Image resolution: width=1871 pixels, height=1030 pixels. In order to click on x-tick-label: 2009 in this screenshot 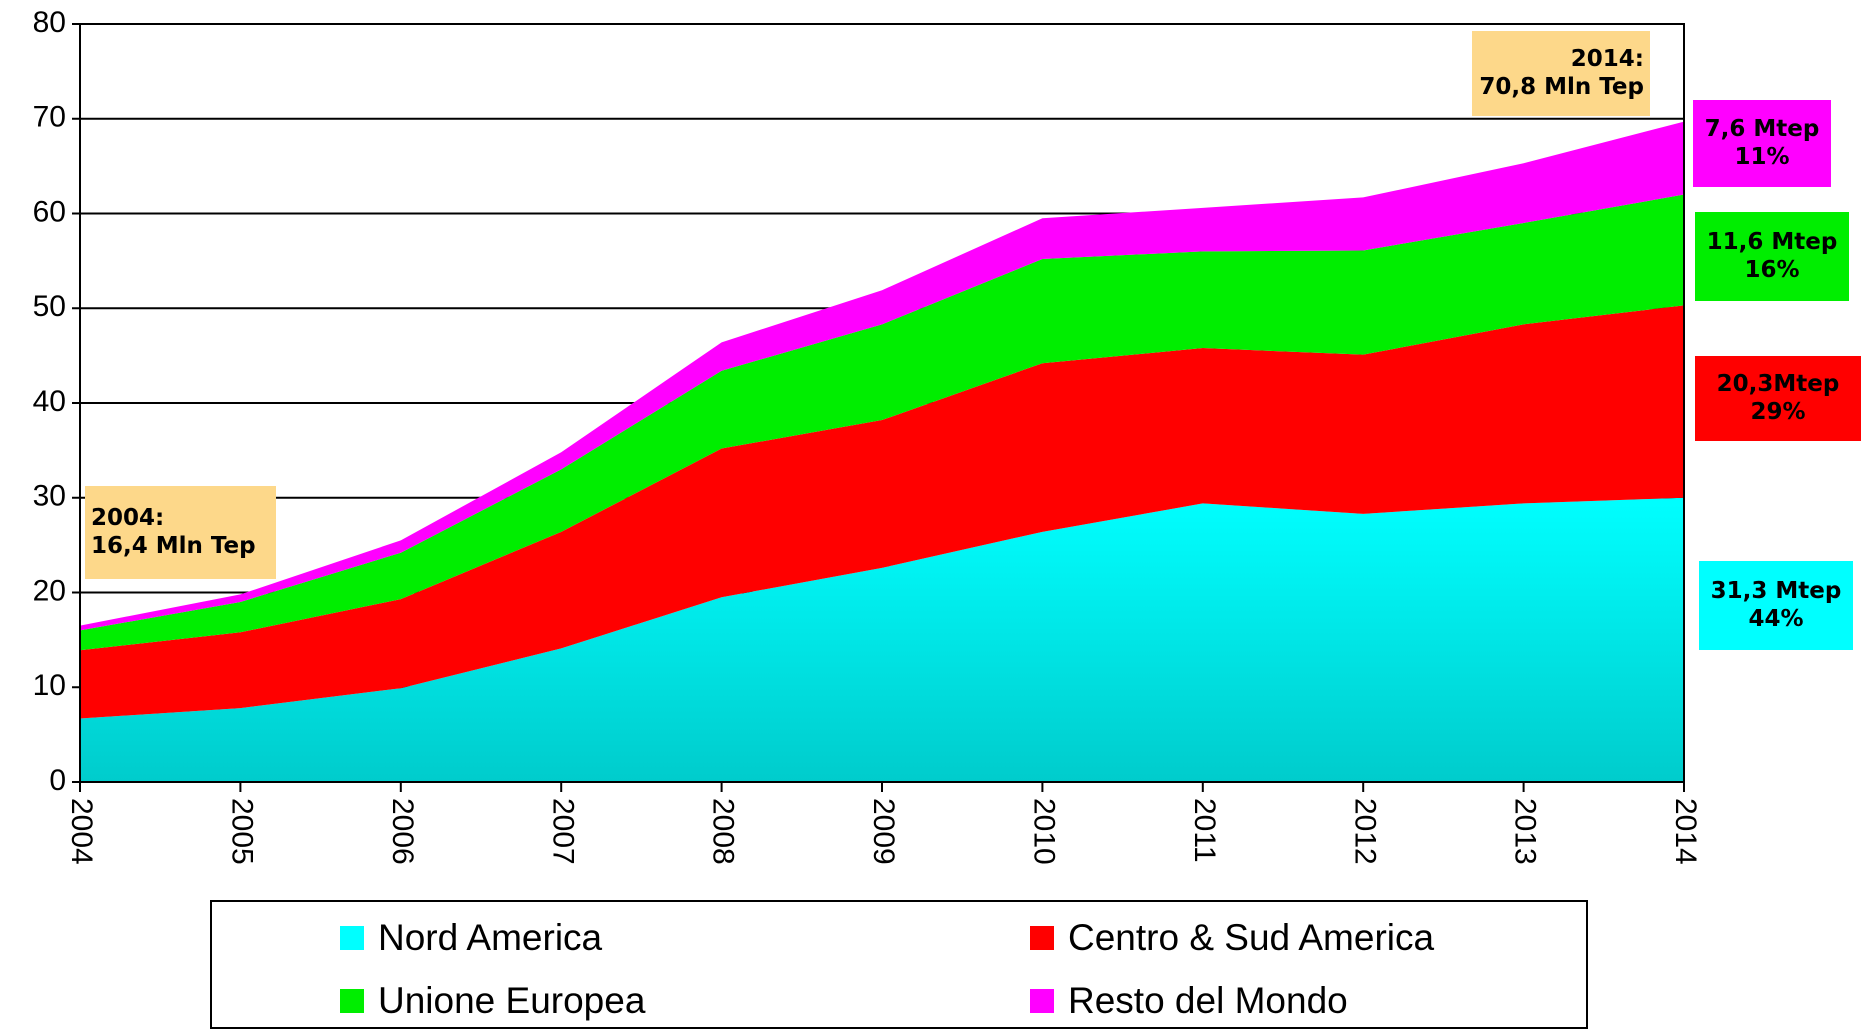, I will do `click(883, 831)`.